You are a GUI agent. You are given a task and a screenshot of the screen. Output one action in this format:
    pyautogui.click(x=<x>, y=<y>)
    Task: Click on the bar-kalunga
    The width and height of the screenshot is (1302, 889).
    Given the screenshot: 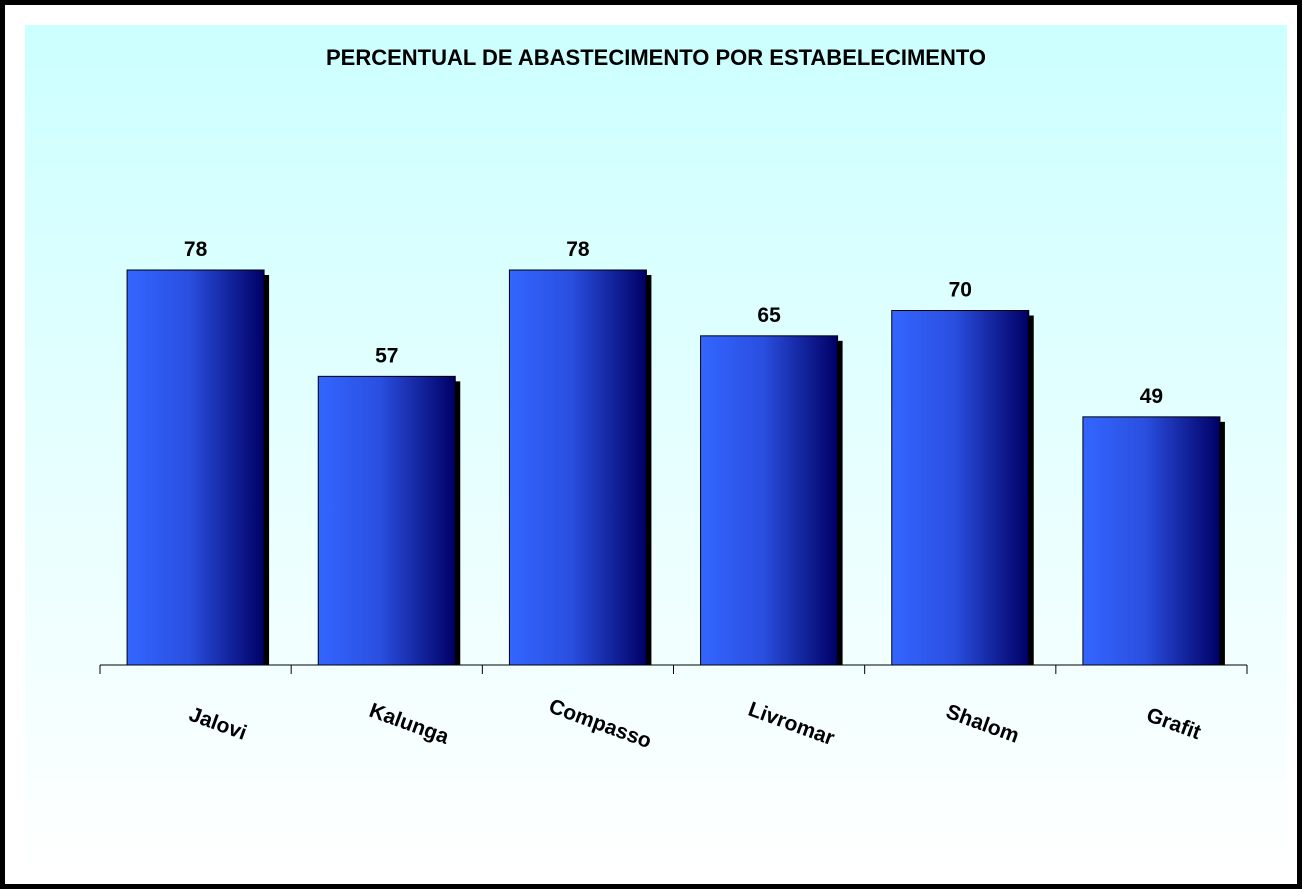 What is the action you would take?
    pyautogui.click(x=386, y=520)
    